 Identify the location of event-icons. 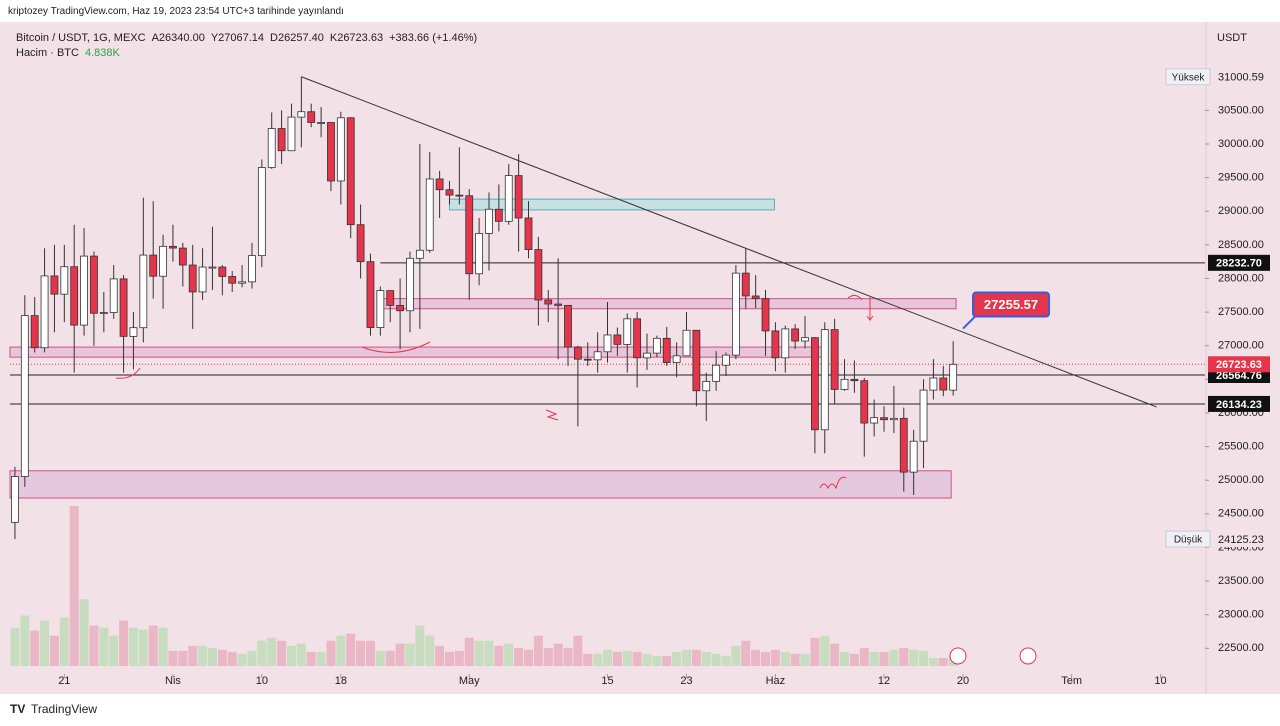
(993, 656).